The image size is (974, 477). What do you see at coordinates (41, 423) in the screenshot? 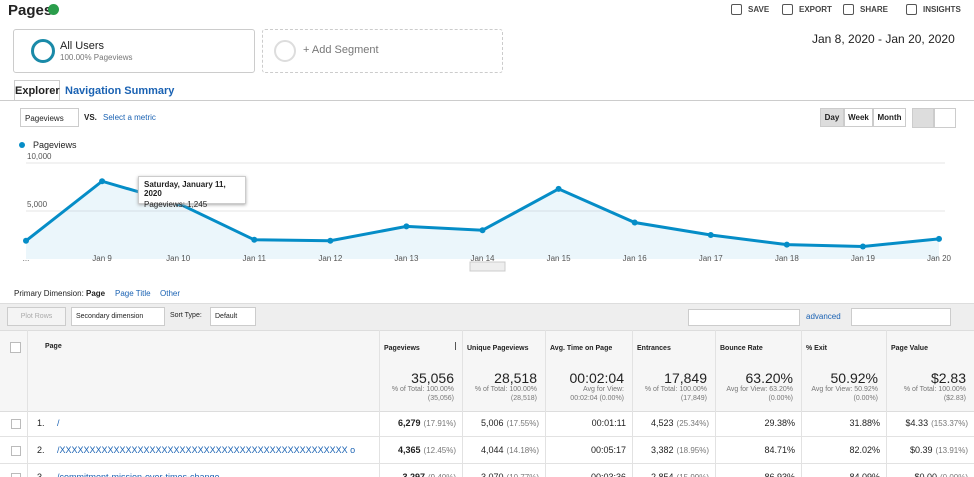
I see `row-index: 1.` at bounding box center [41, 423].